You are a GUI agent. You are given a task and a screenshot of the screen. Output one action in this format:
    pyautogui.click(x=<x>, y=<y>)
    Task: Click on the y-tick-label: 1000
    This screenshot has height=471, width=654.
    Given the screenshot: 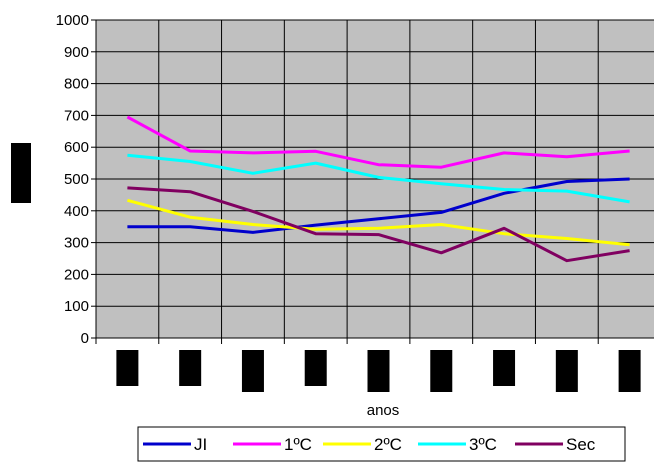 What is the action you would take?
    pyautogui.click(x=72, y=20)
    